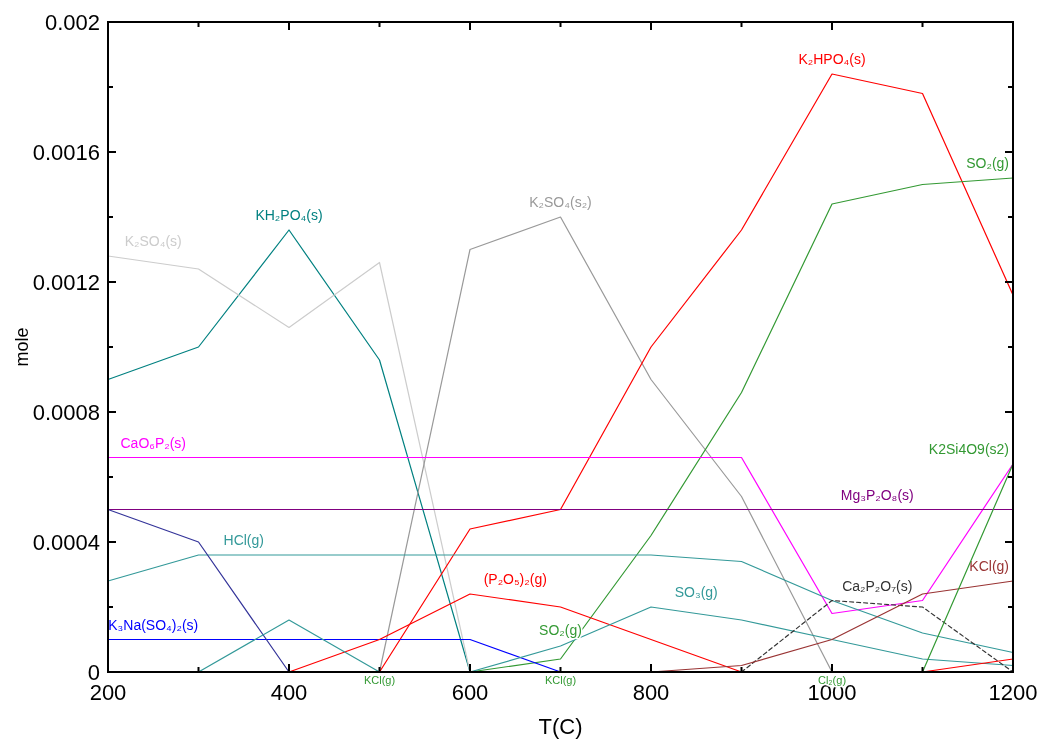 This screenshot has height=746, width=1045. What do you see at coordinates (289, 215) in the screenshot?
I see `series-label: KH₂PO₄(s)` at bounding box center [289, 215].